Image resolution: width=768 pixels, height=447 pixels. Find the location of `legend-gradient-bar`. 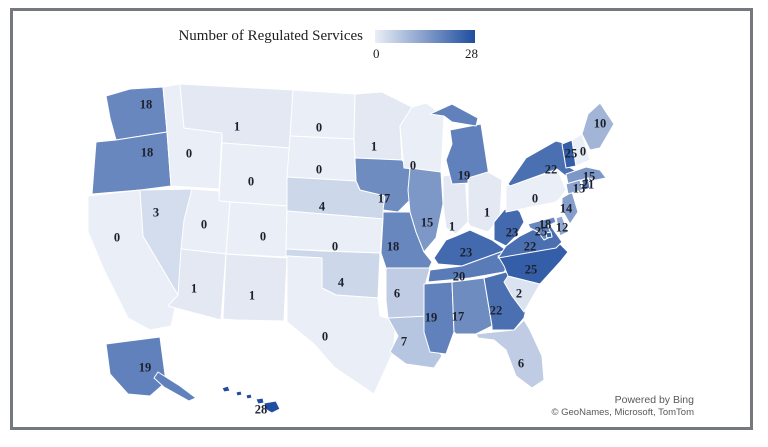

legend-gradient-bar is located at coordinates (425, 36).